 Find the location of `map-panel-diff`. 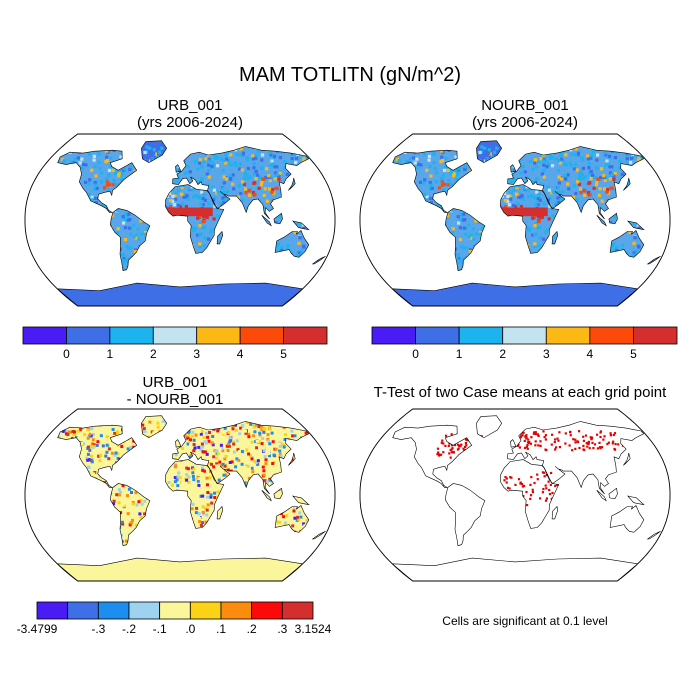

map-panel-diff is located at coordinates (180, 495).